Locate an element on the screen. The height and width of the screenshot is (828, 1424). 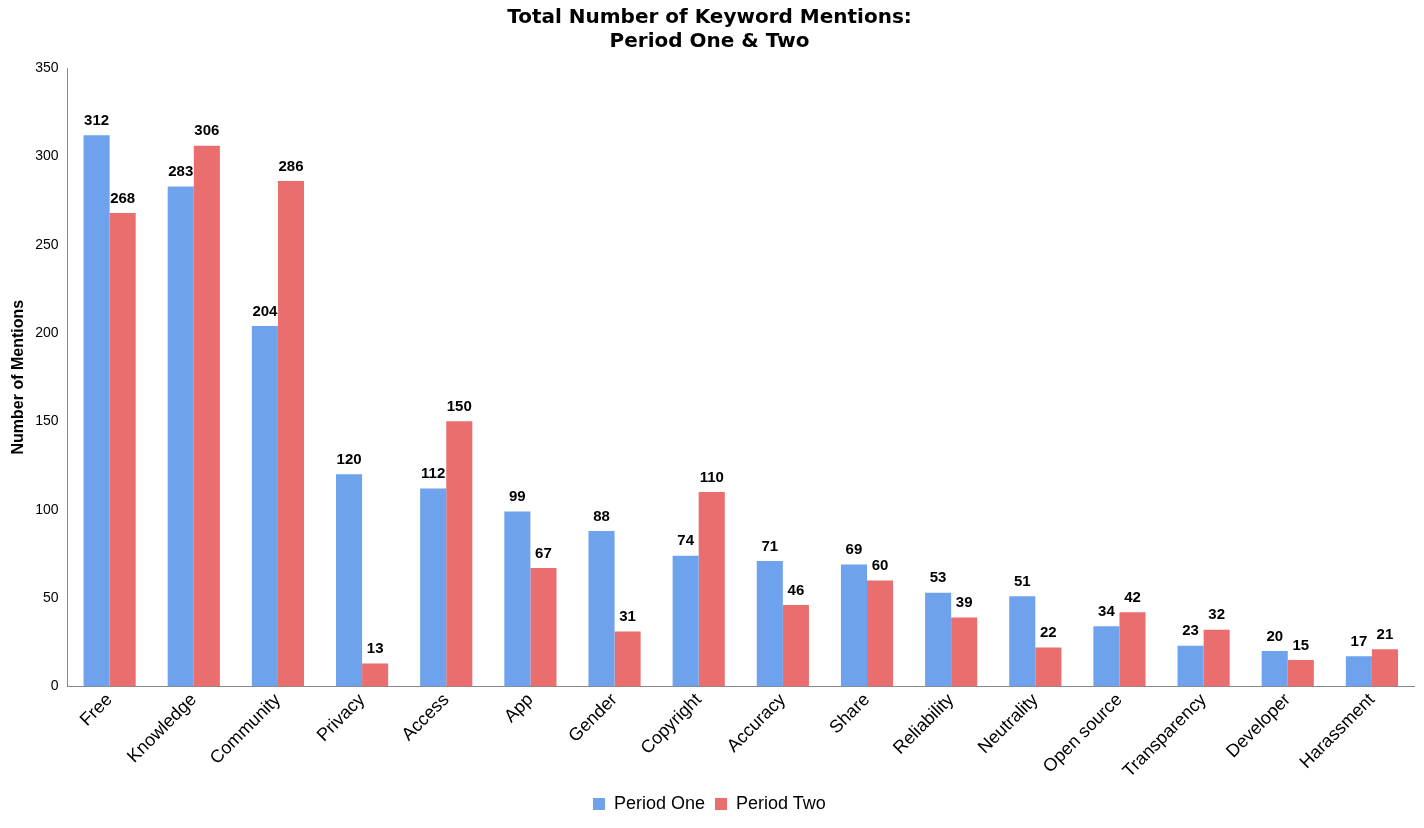
data-label: 110 is located at coordinates (711, 476).